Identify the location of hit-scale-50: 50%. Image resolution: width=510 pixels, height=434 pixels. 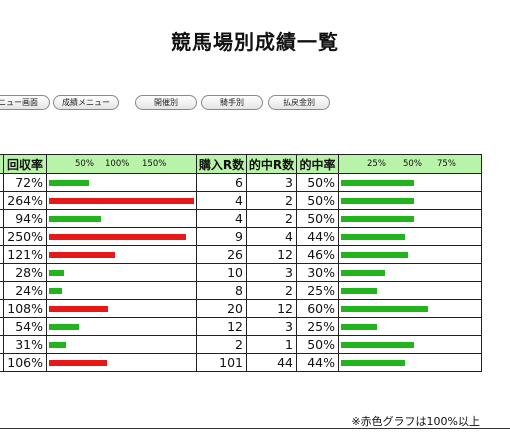
(412, 164).